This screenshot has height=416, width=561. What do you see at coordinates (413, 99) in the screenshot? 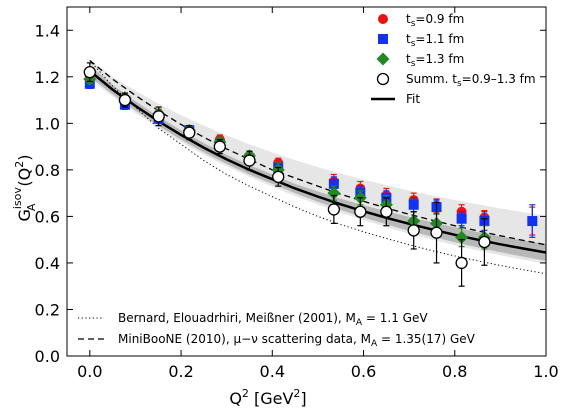
I see `legend-label-fit: Fit` at bounding box center [413, 99].